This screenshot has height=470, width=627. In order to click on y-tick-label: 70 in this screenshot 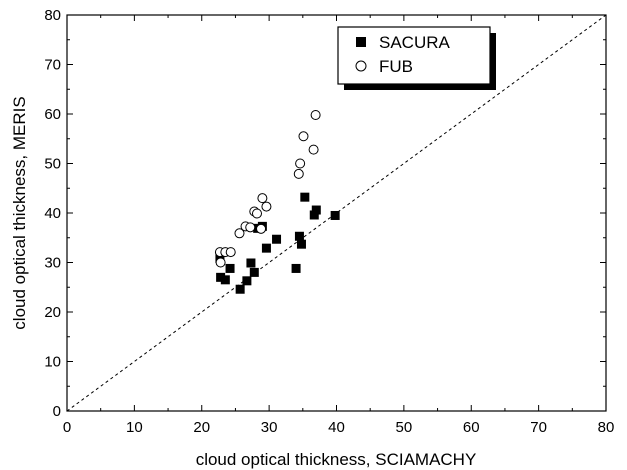, I will do `click(52, 65)`.